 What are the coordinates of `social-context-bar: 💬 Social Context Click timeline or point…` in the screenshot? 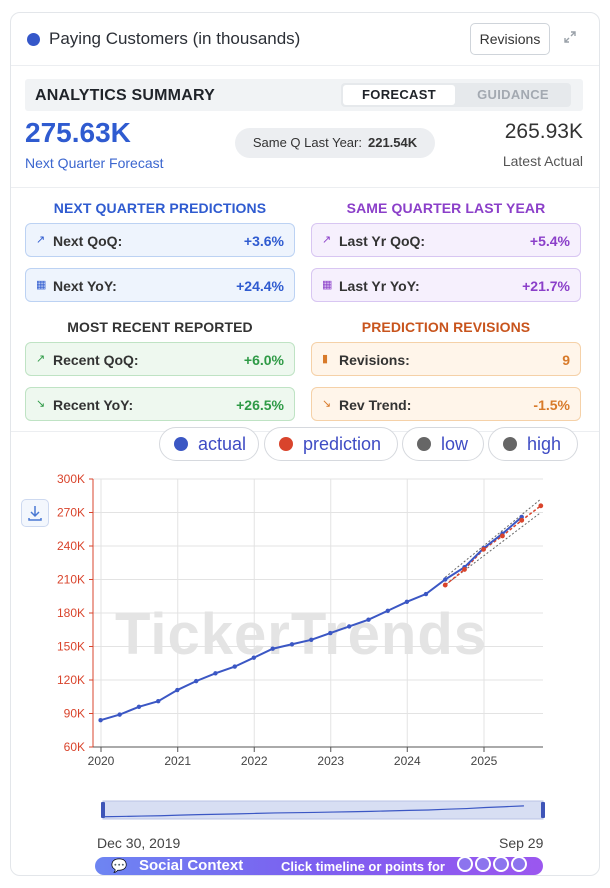 It's located at (319, 866).